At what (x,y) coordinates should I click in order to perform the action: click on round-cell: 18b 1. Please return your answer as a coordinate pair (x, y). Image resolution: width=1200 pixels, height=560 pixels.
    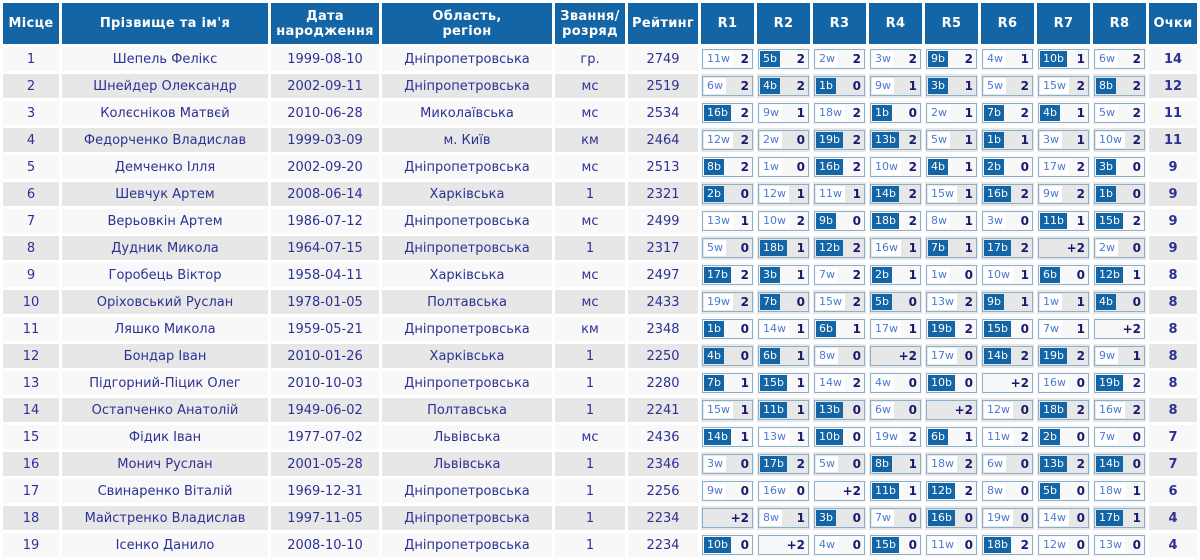
    Looking at the image, I should click on (783, 248).